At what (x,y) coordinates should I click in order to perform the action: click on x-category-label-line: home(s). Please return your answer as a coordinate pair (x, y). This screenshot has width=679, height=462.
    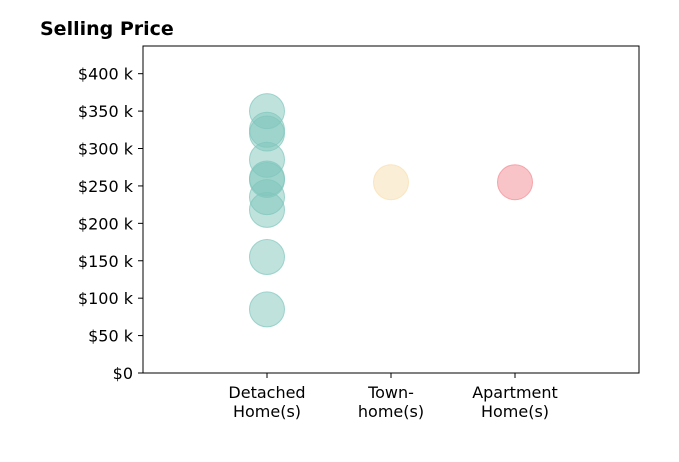
    Looking at the image, I should click on (391, 411).